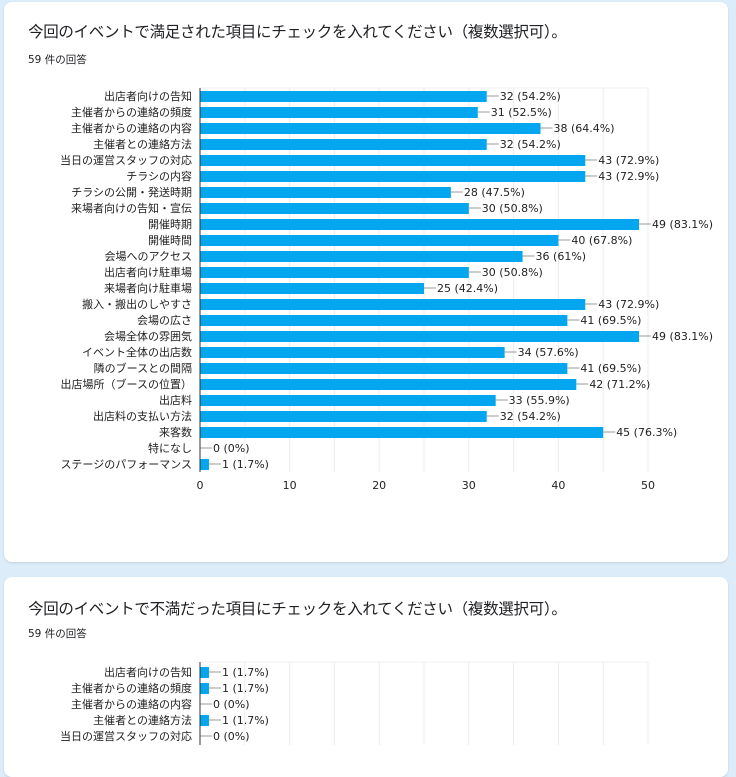 This screenshot has height=777, width=736. I want to click on category-label: イベント全体の出店数, so click(137, 352).